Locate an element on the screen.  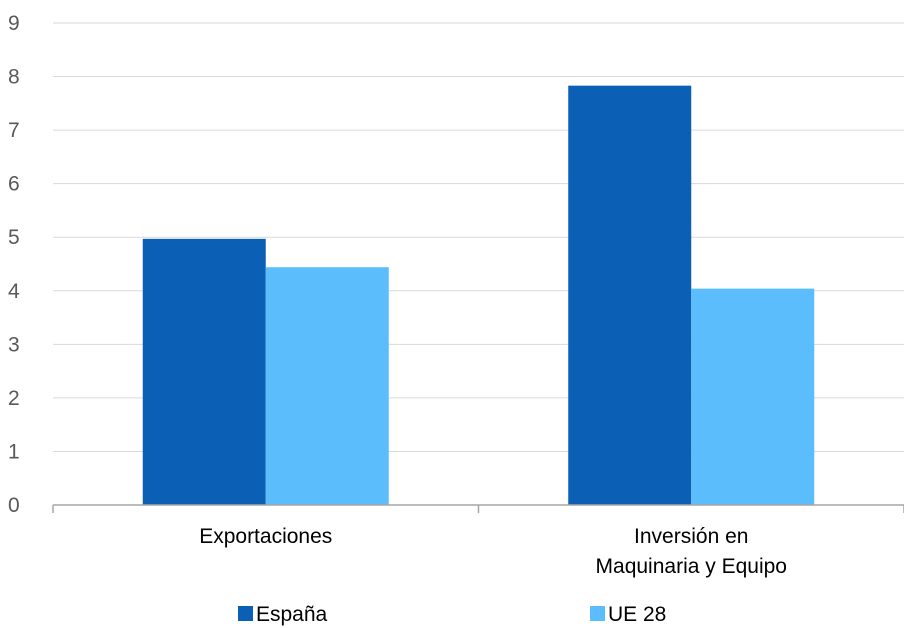
y-tick-label: 4 is located at coordinates (14, 291).